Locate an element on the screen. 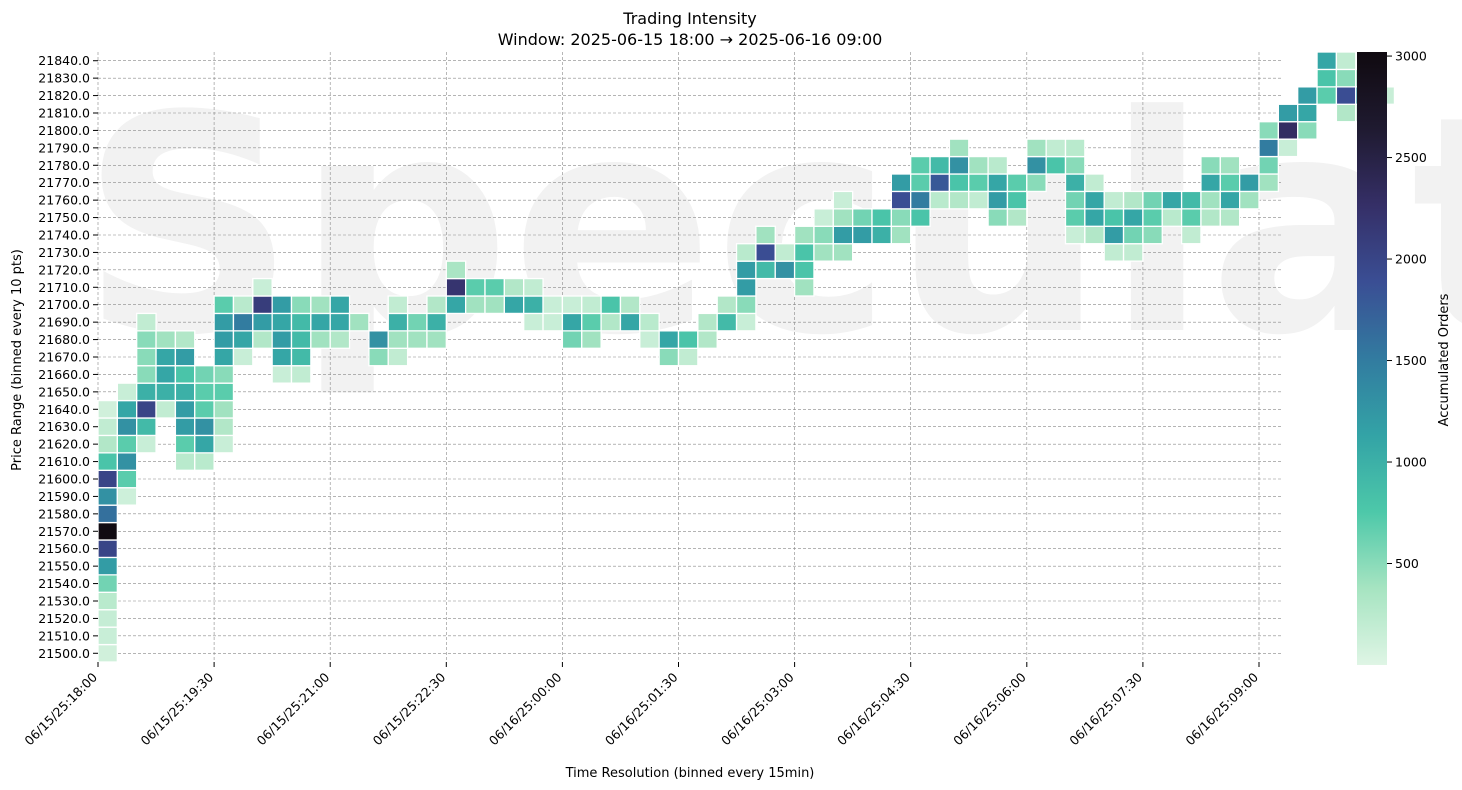 The height and width of the screenshot is (790, 1462). colorbar-tick-label: 500 is located at coordinates (1407, 563).